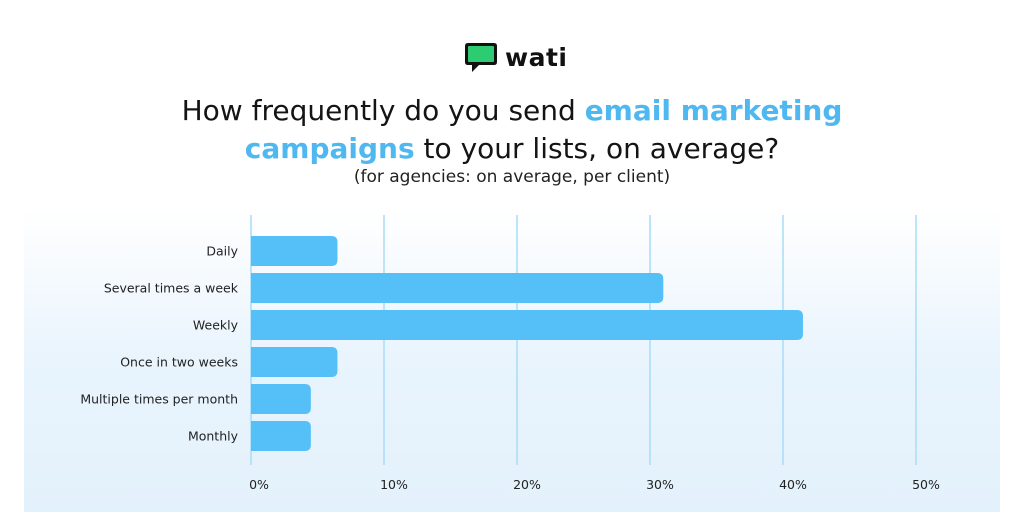  Describe the element at coordinates (536, 57) in the screenshot. I see `brand-name: wati` at that location.